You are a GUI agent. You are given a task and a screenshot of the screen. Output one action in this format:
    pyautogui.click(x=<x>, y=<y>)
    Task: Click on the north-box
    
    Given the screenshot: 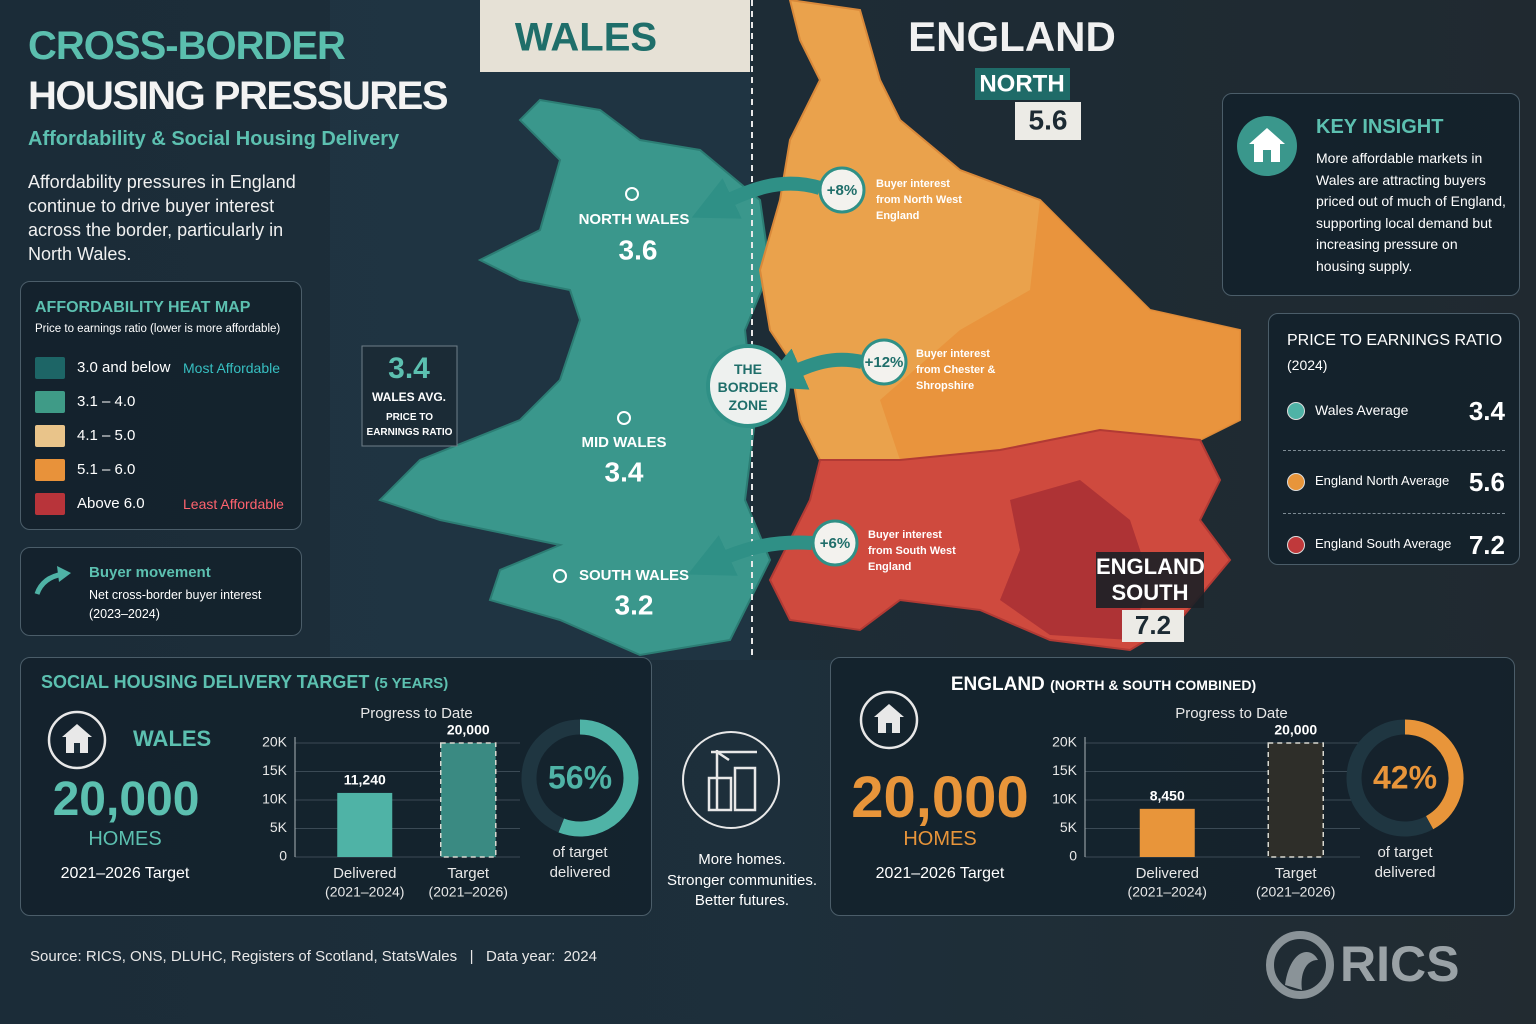 What is the action you would take?
    pyautogui.click(x=1022, y=84)
    